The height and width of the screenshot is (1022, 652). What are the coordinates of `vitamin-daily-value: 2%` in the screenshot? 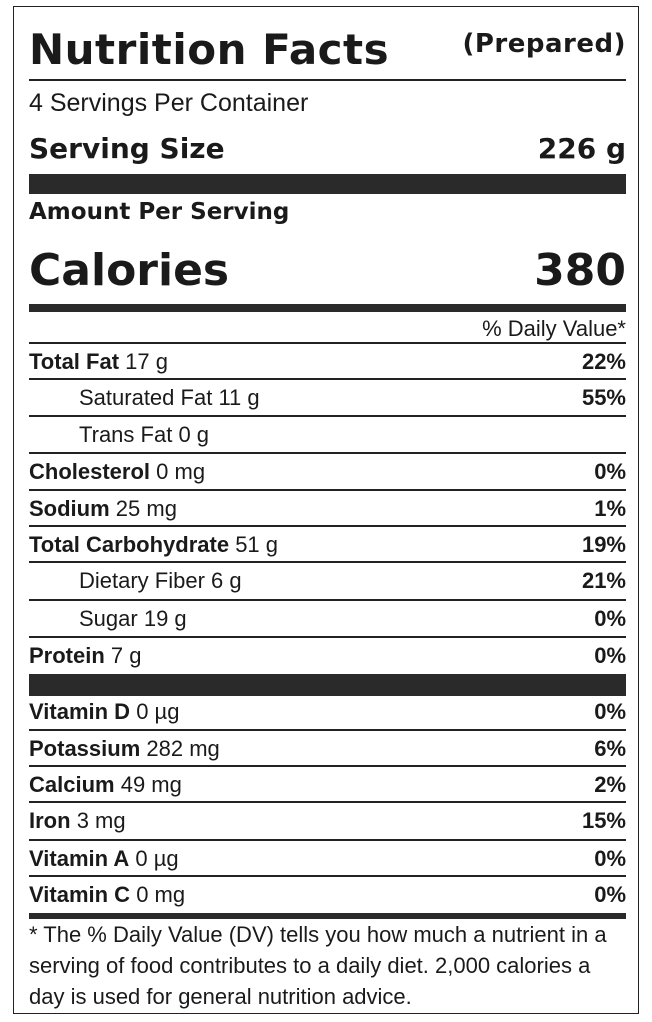 It's located at (610, 784).